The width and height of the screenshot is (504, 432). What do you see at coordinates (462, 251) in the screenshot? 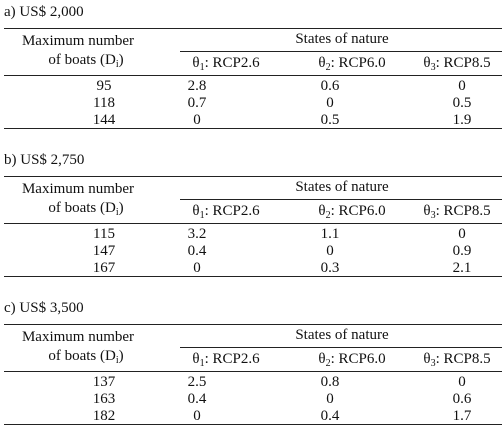
I see `cell: 0.9` at bounding box center [462, 251].